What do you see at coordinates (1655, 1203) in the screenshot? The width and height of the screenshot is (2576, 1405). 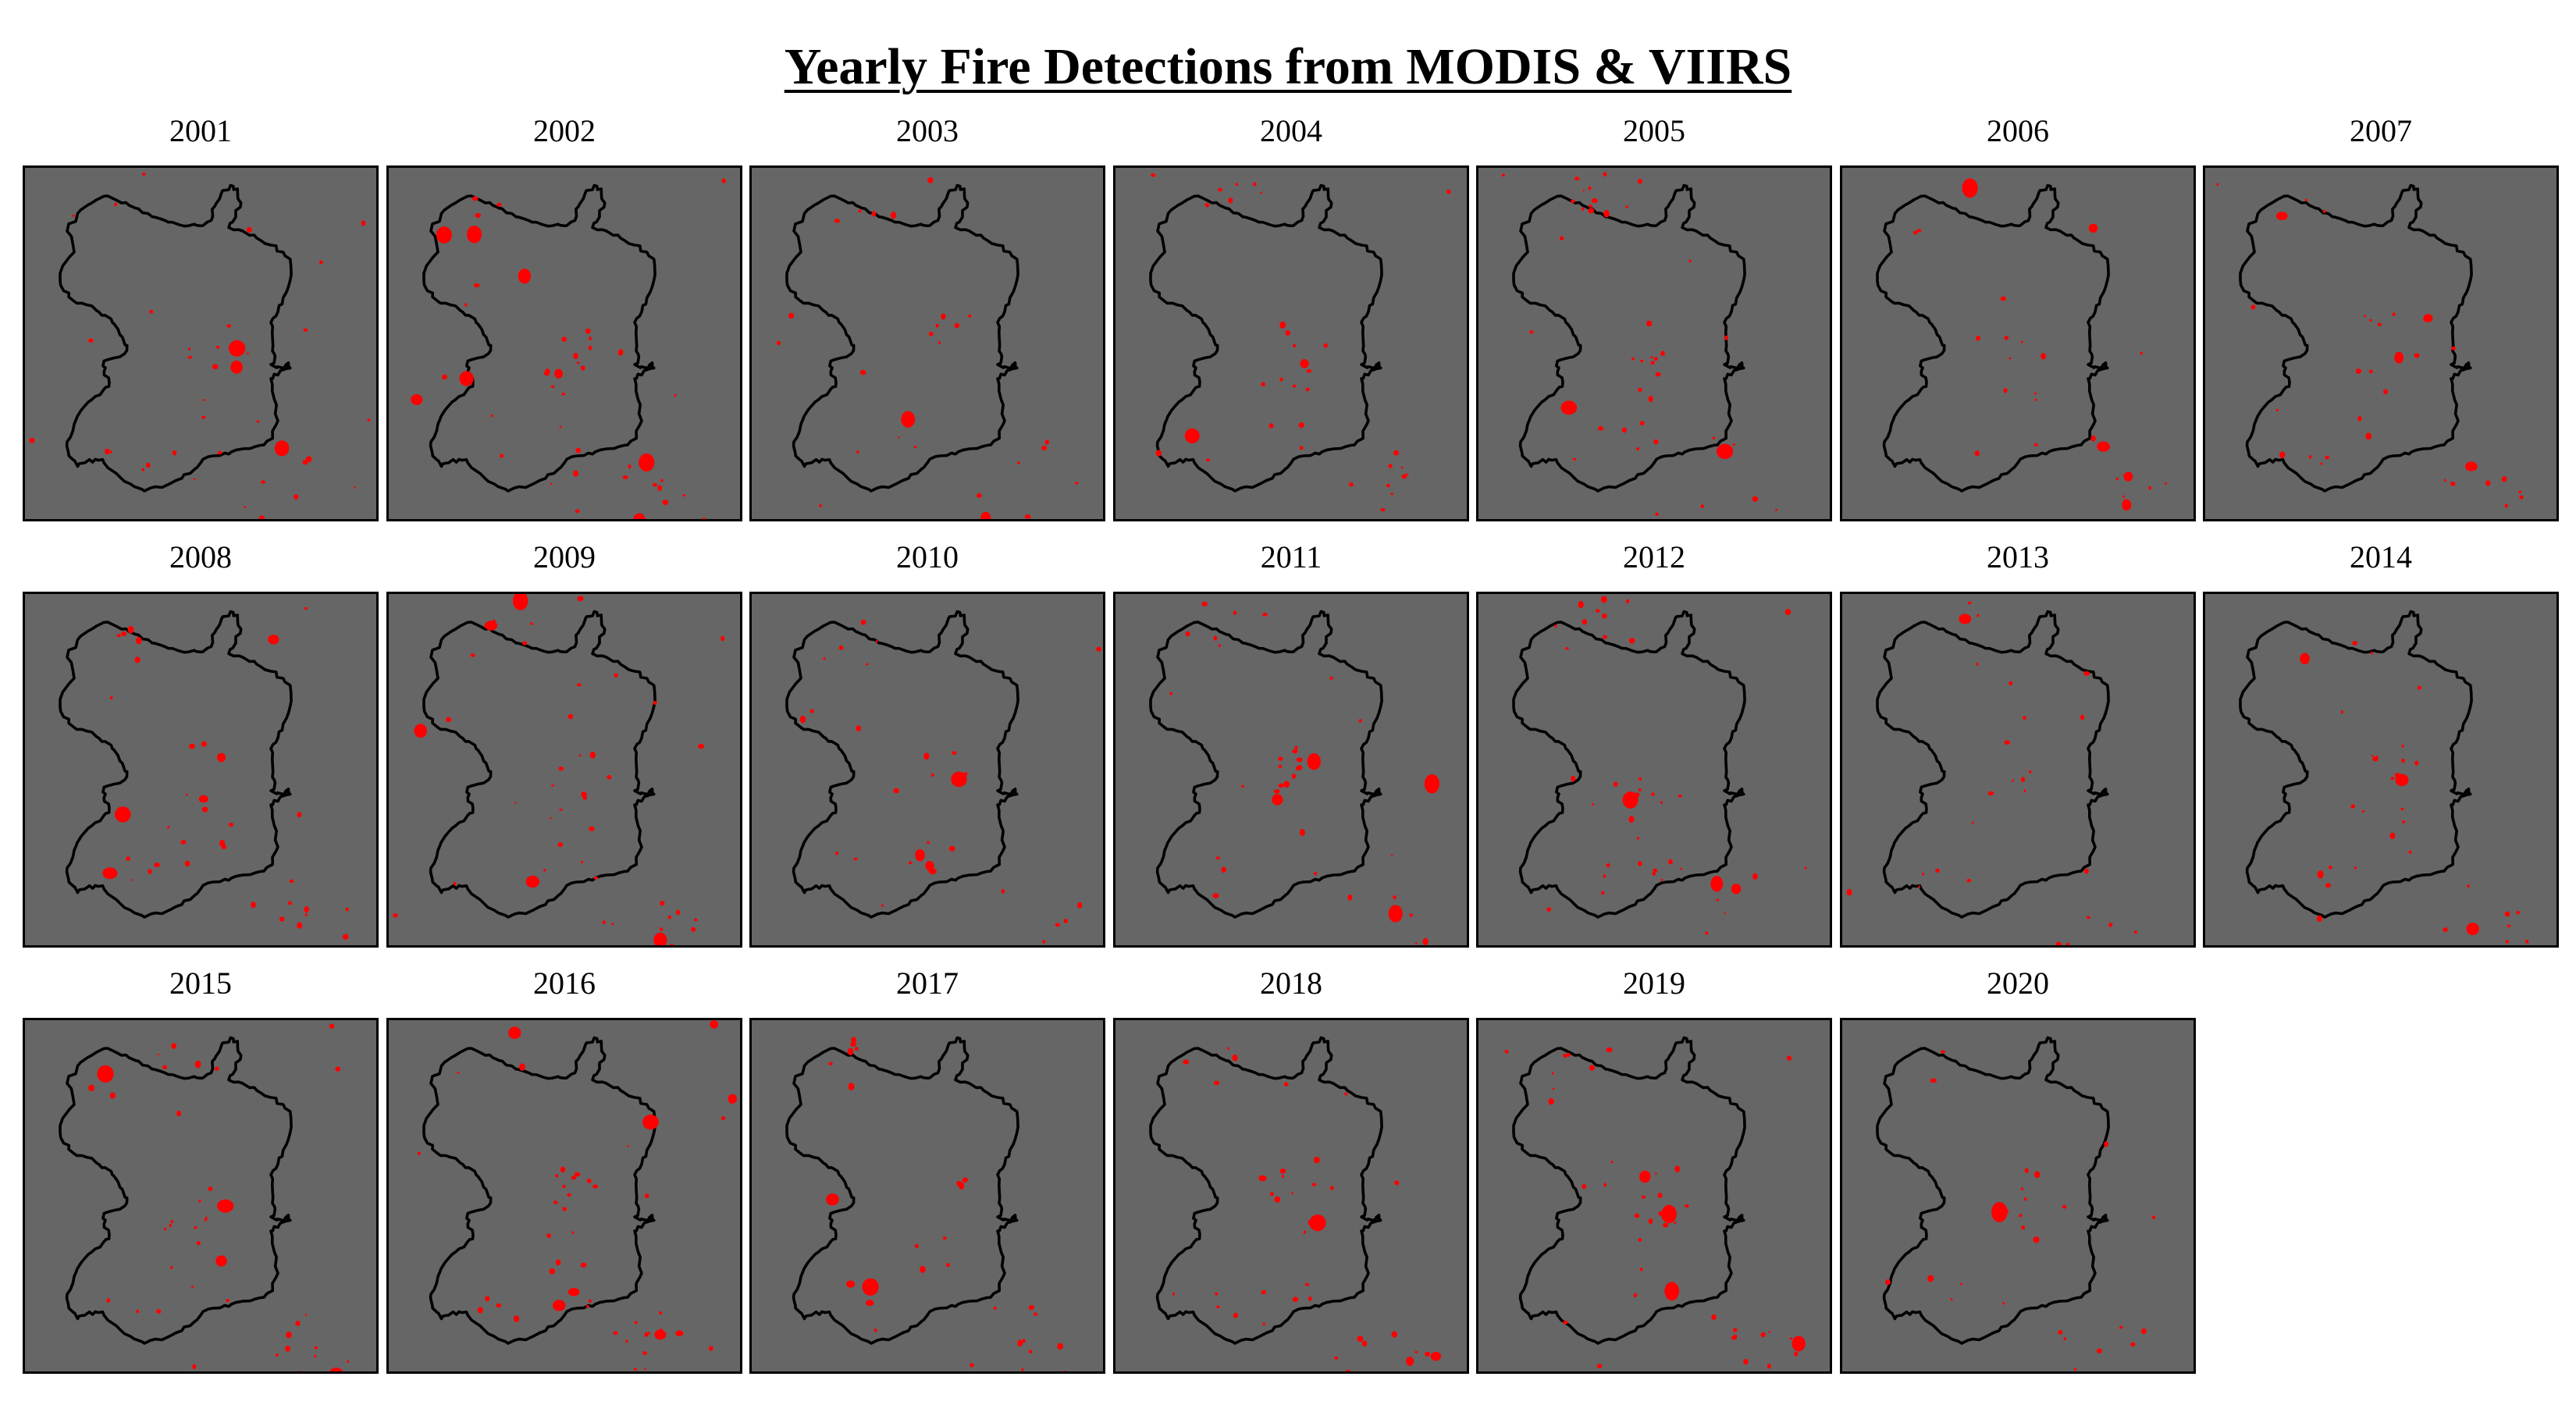 I see `fire-map-2019` at bounding box center [1655, 1203].